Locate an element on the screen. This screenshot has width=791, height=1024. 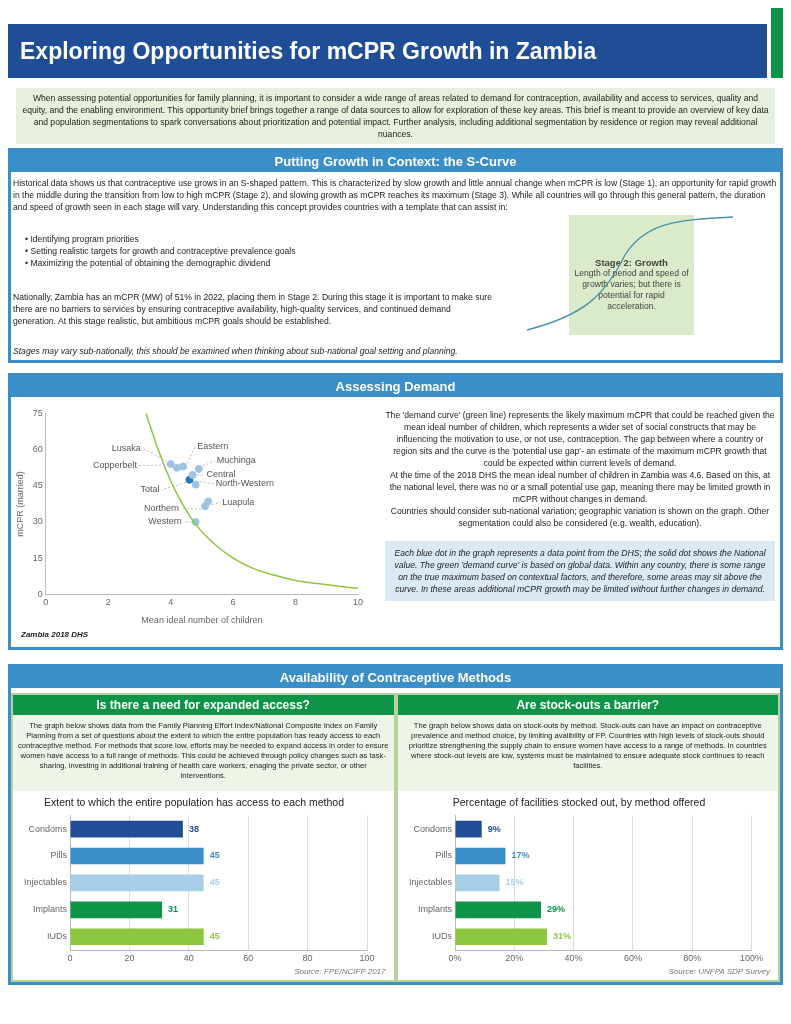
series-label: Luapula is located at coordinates (238, 501).